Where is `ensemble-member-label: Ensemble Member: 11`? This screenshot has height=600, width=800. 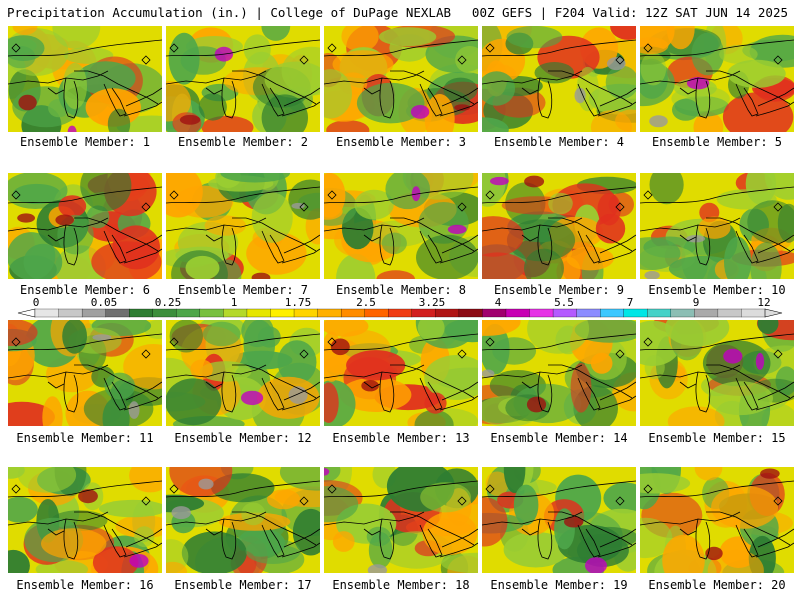 ensemble-member-label: Ensemble Member: 11 is located at coordinates (85, 438).